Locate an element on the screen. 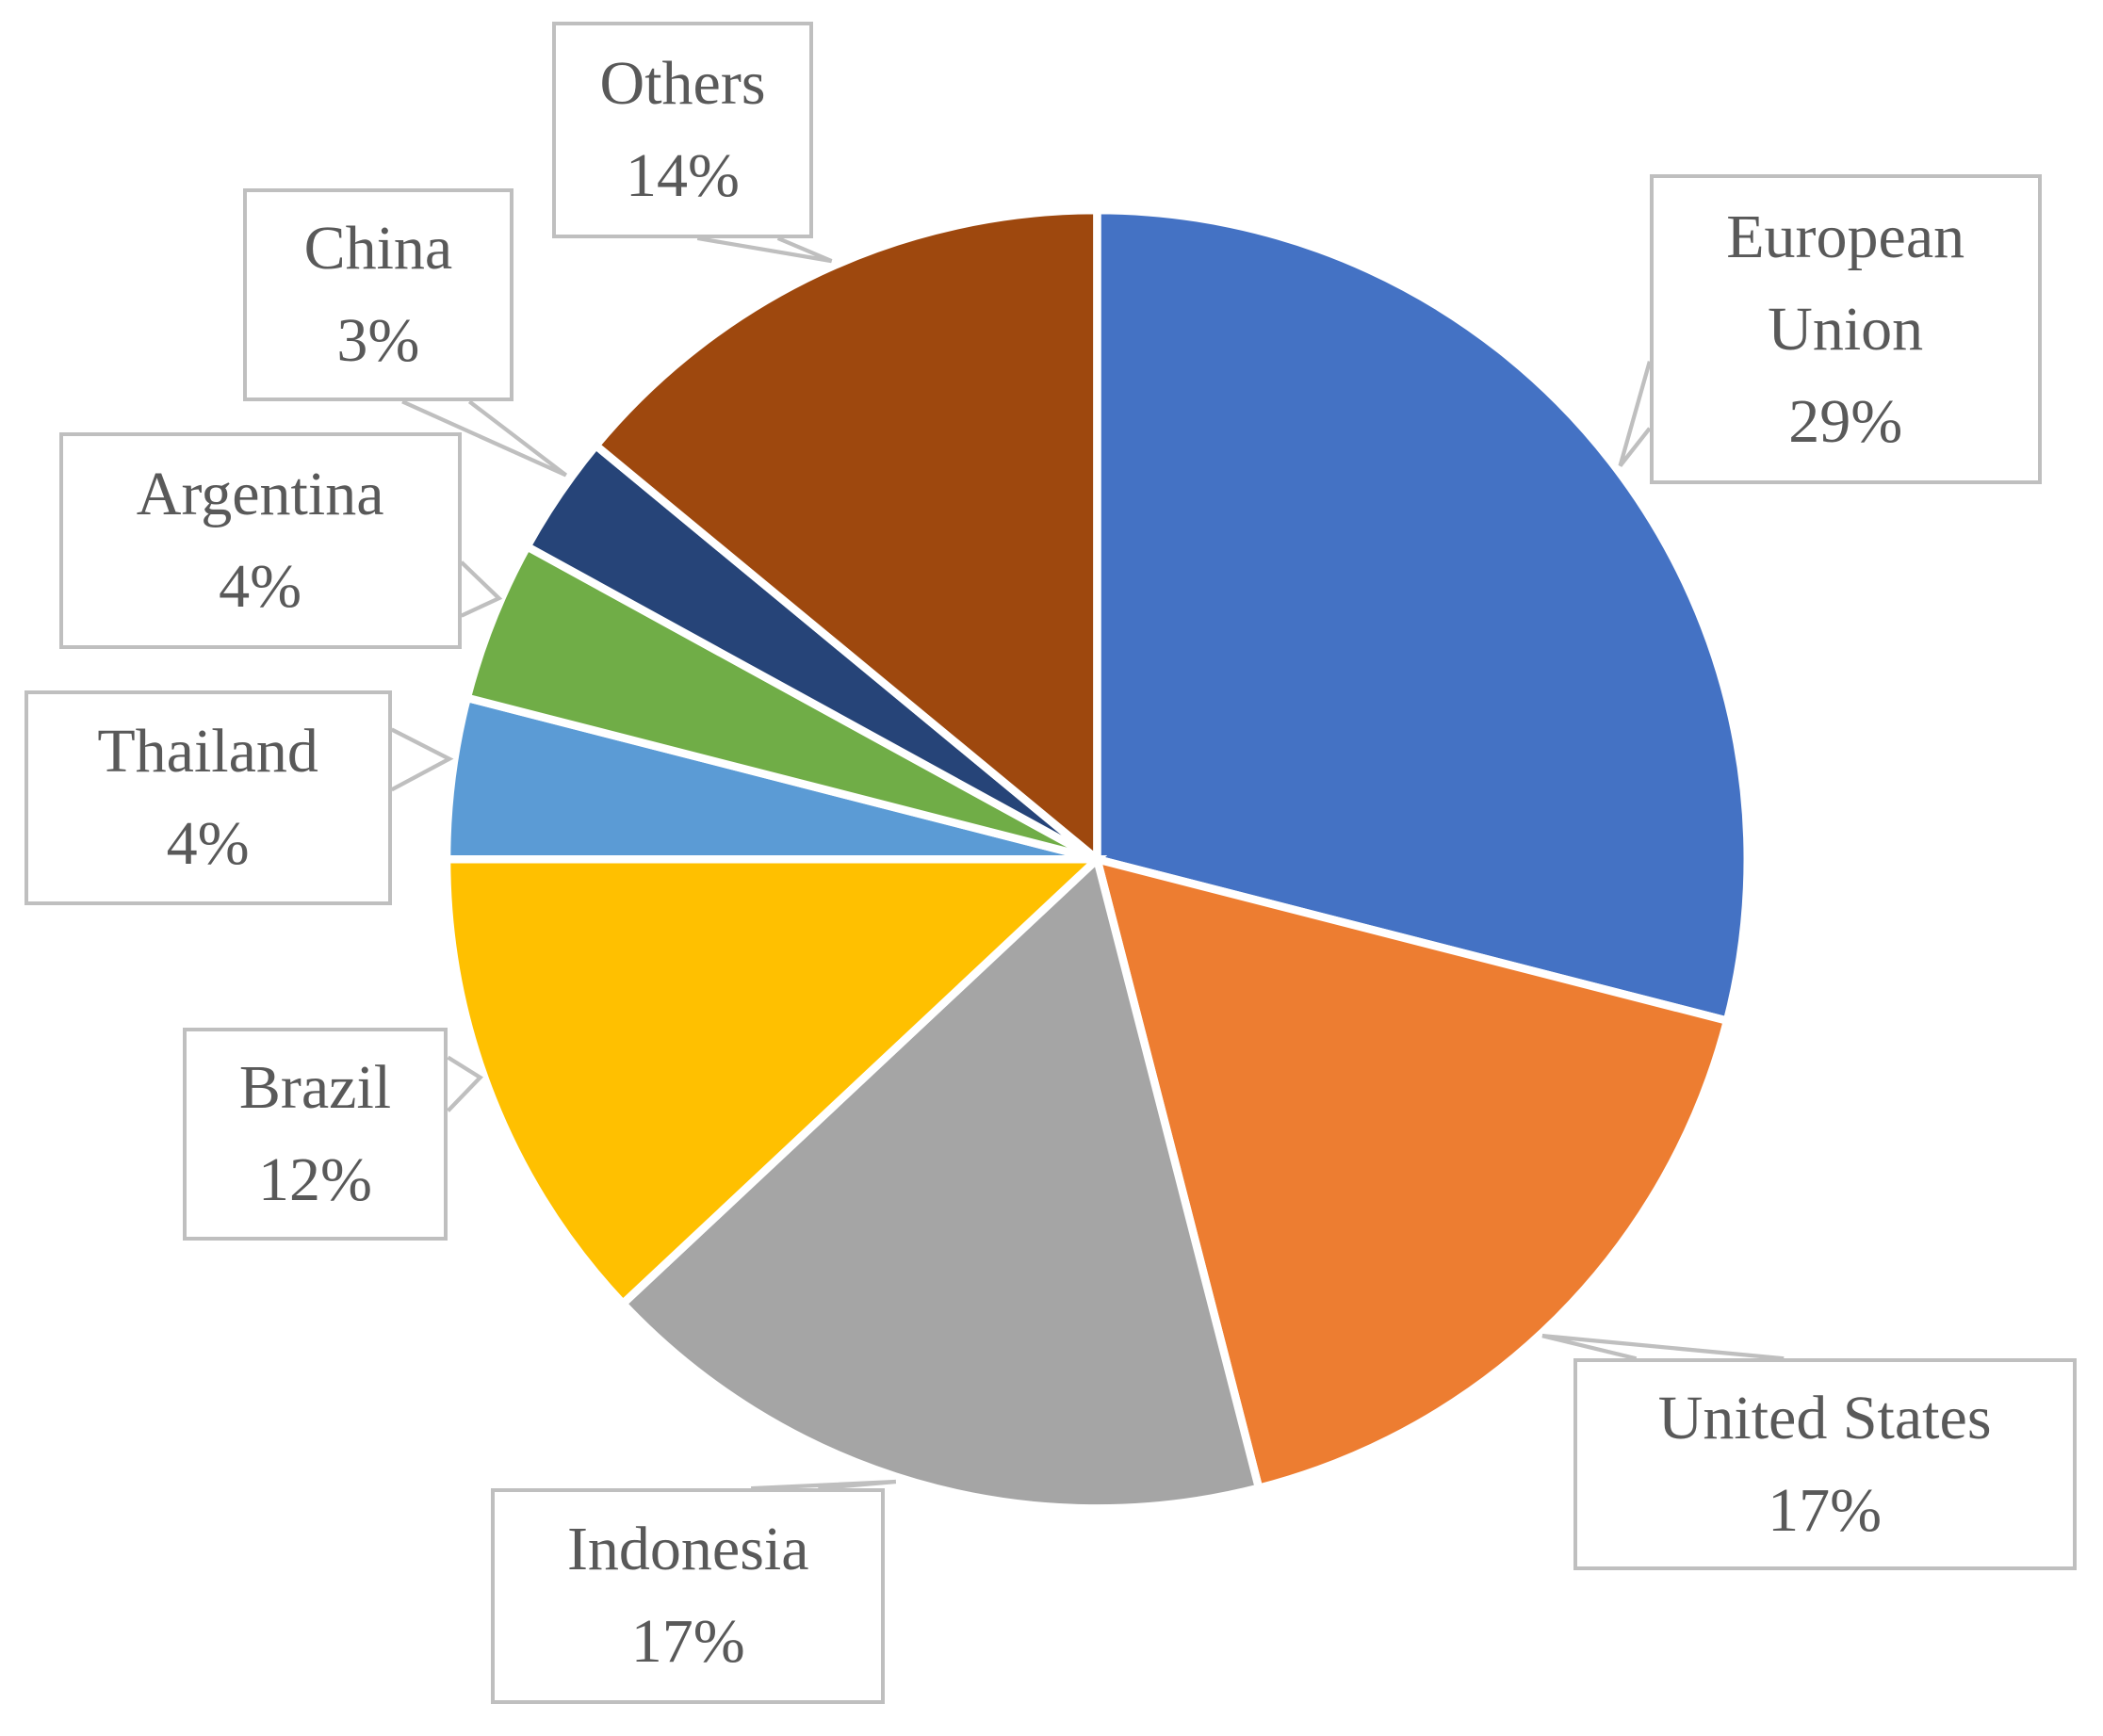 This screenshot has width=2103, height=1736. label-name: China is located at coordinates (378, 249).